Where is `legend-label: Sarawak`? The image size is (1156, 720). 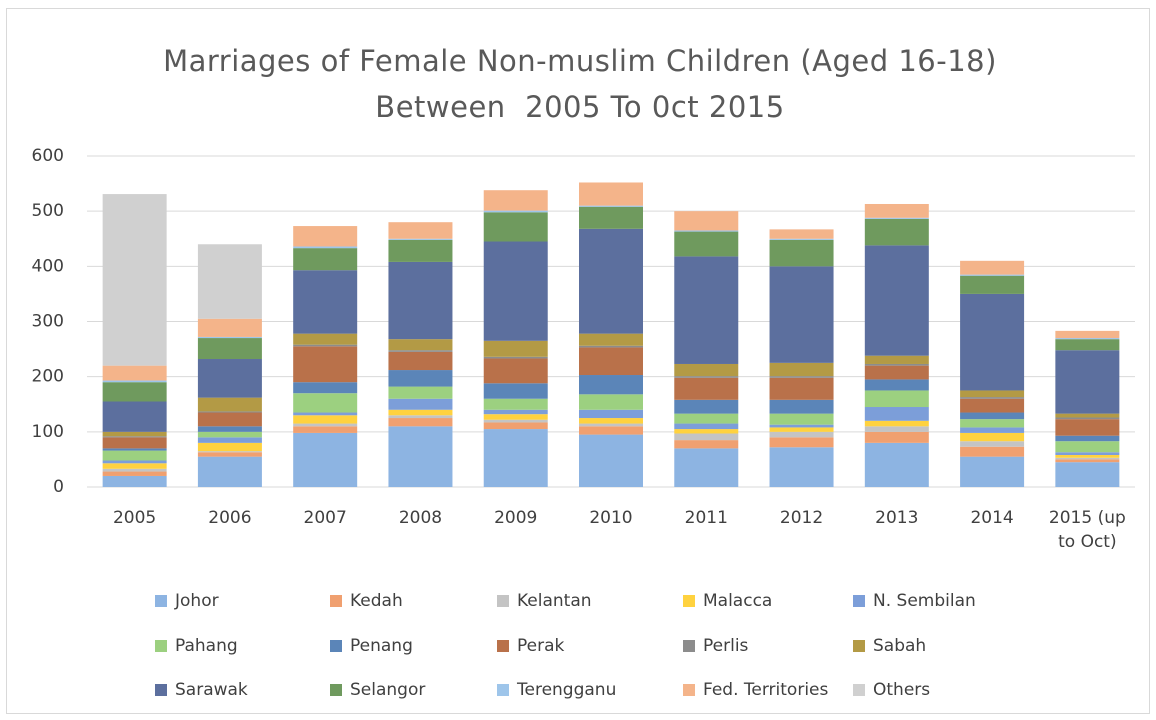 legend-label: Sarawak is located at coordinates (211, 690).